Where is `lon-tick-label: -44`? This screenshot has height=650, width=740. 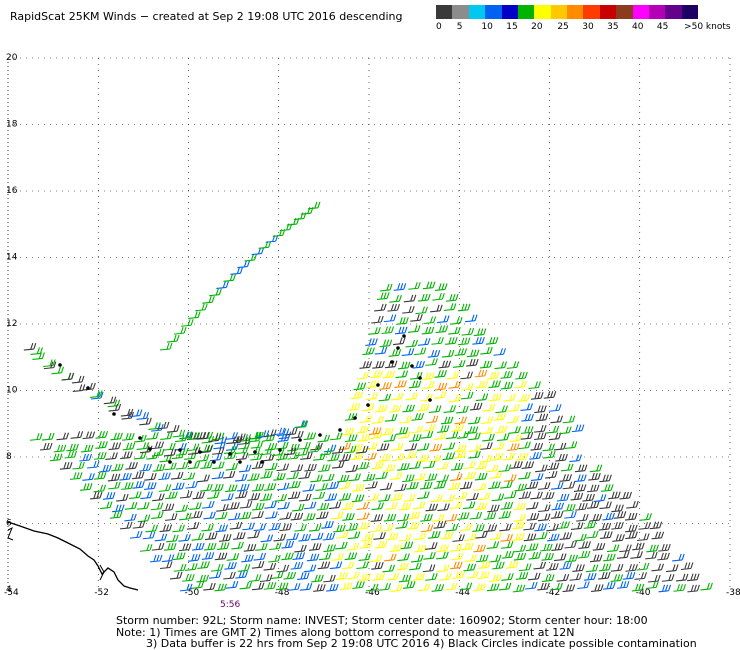 lon-tick-label: -44 is located at coordinates (462, 593).